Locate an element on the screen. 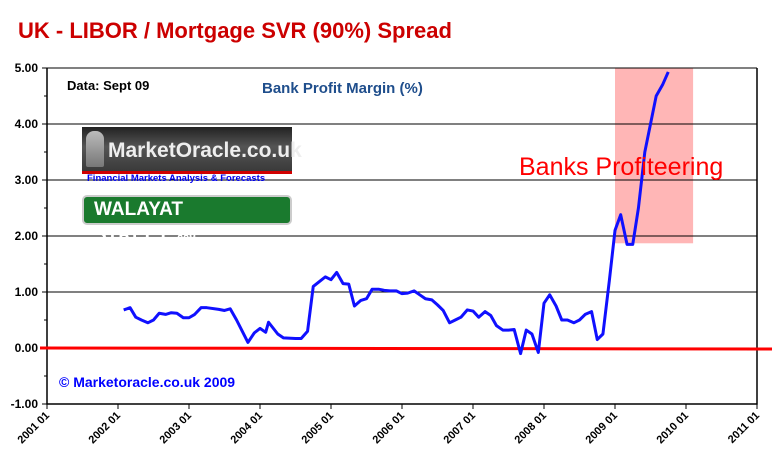 This screenshot has height=468, width=772. highlight-region is located at coordinates (654, 156).